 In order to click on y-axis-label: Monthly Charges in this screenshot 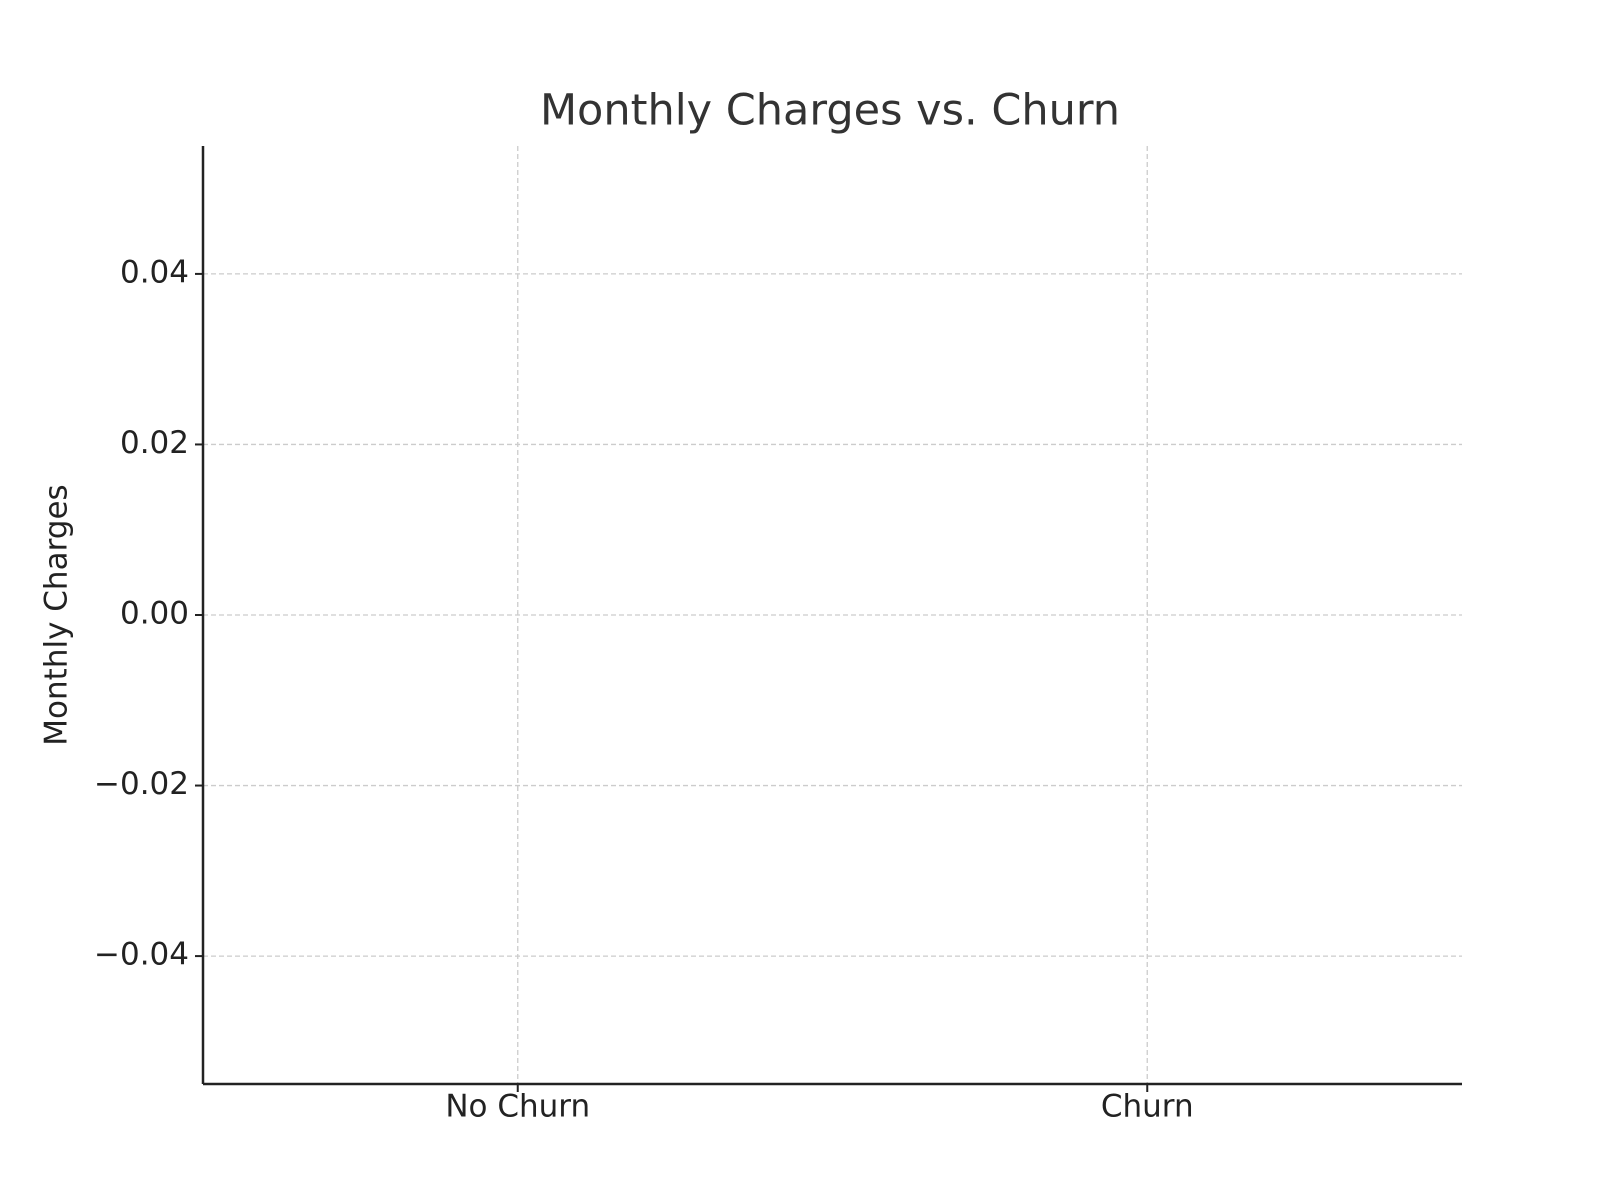, I will do `click(57, 614)`.